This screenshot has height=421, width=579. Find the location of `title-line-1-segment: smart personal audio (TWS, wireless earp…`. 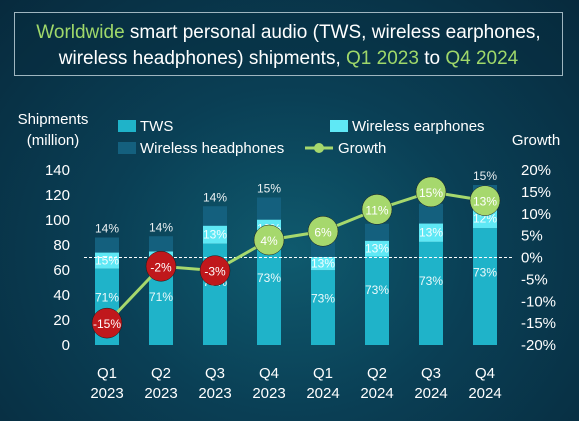

title-line-1-segment: smart personal audio (TWS, wireless earp… is located at coordinates (332, 32).